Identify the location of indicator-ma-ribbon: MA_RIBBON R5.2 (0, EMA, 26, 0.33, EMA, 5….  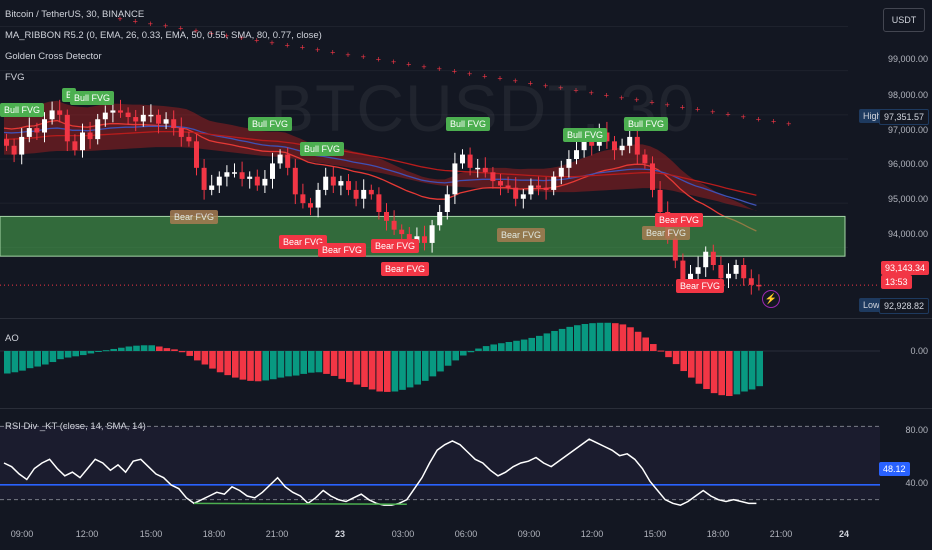
(163, 35).